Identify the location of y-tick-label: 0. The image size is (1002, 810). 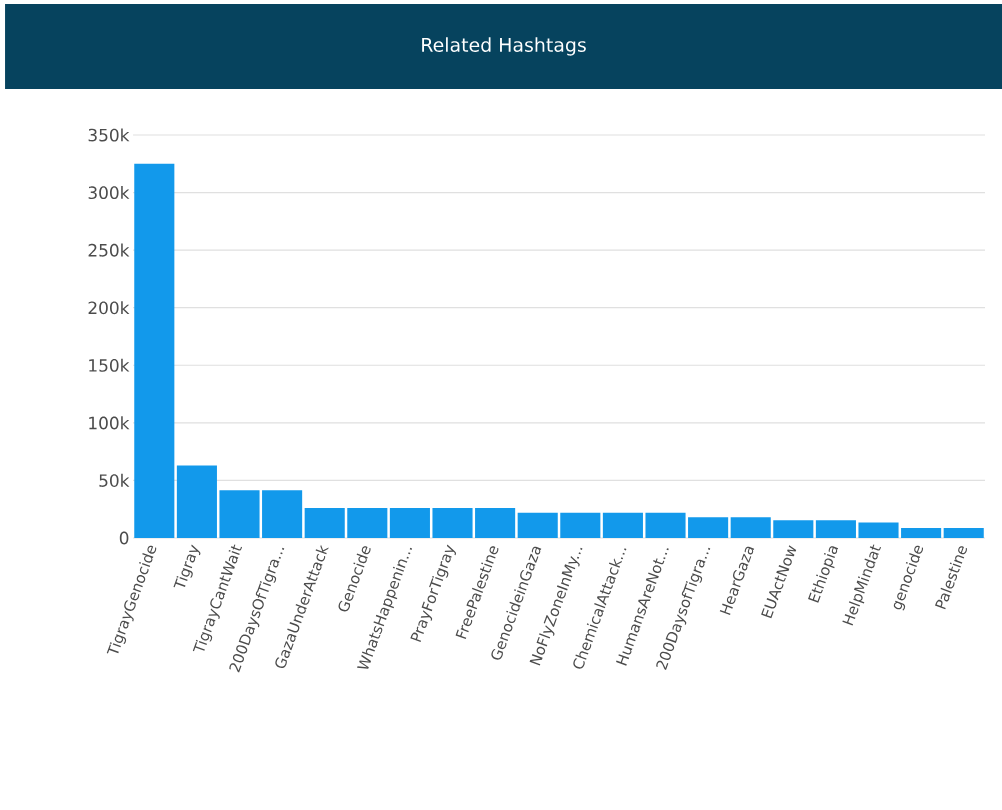
(124, 538).